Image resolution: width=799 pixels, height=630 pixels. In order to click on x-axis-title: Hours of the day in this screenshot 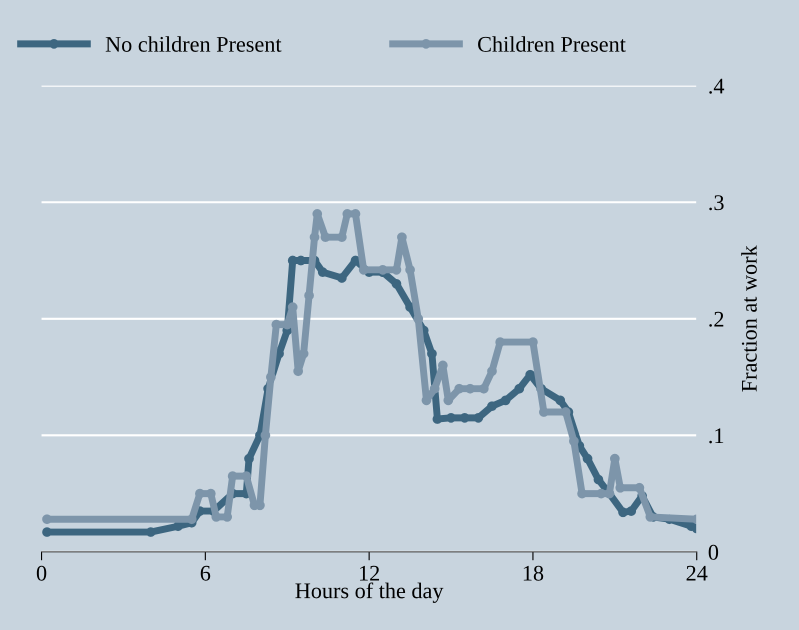, I will do `click(369, 592)`.